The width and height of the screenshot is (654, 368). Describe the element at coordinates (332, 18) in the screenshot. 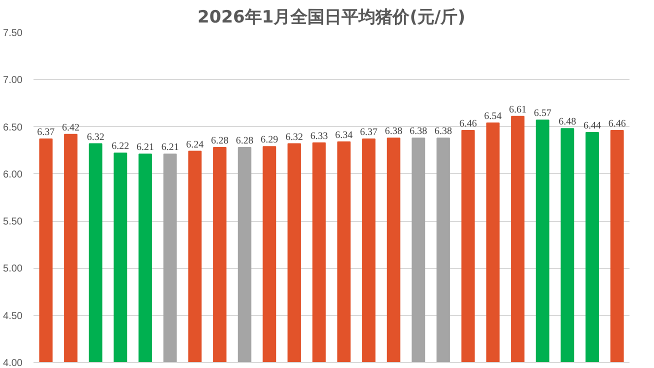

I see `chart-title: 2026年1月全国日平均猪价(元/斤)` at that location.